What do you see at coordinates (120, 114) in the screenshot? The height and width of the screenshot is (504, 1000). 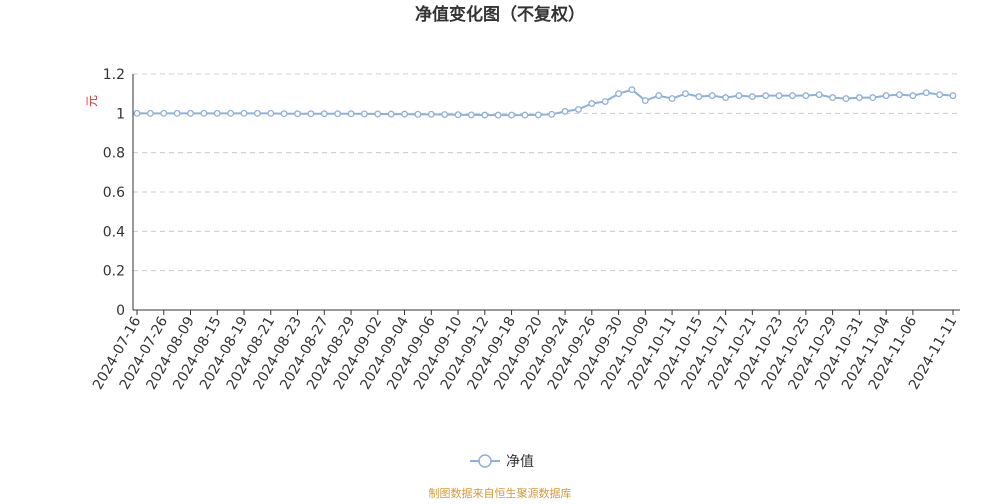 I see `y-tick-label: 1` at bounding box center [120, 114].